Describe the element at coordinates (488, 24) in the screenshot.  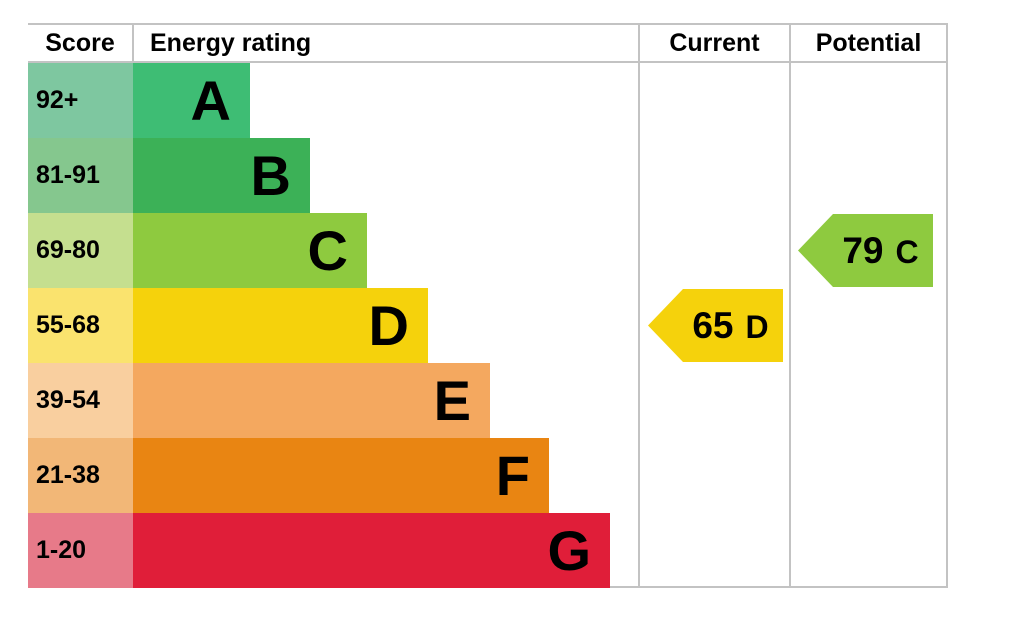
I see `table-top-border` at that location.